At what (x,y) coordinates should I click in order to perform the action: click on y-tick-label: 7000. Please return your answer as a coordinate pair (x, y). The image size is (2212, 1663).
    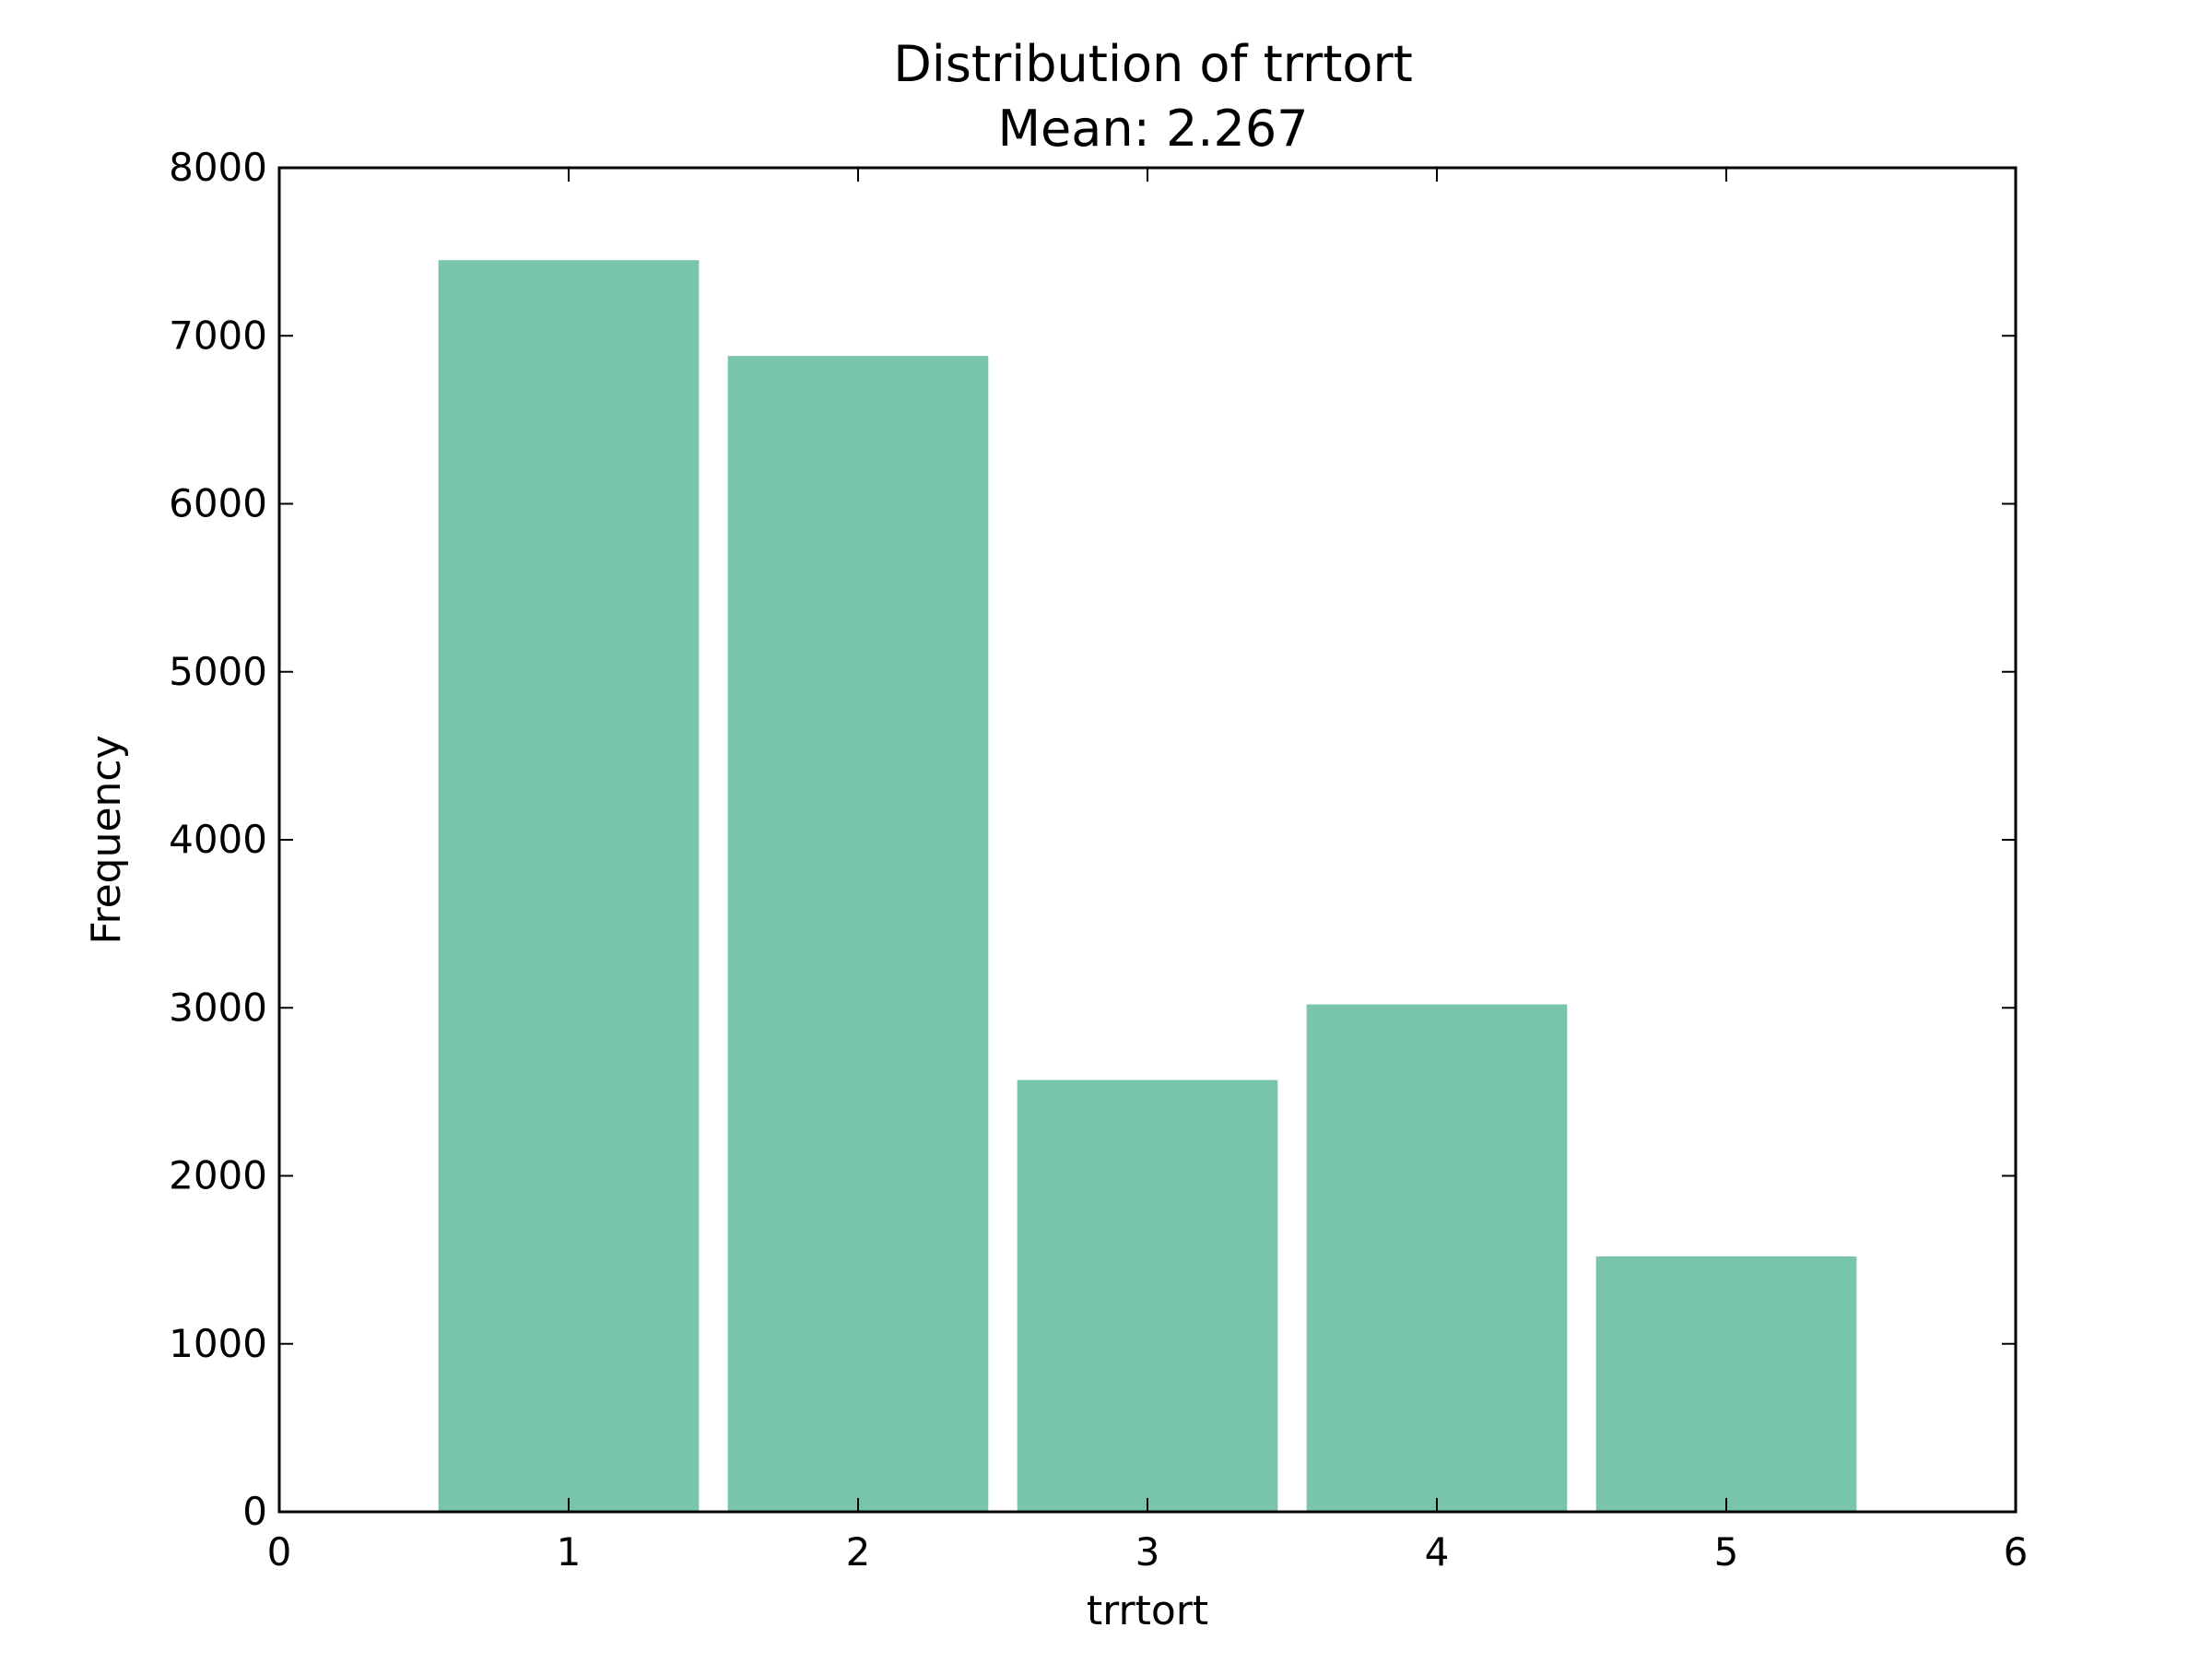
    Looking at the image, I should click on (218, 335).